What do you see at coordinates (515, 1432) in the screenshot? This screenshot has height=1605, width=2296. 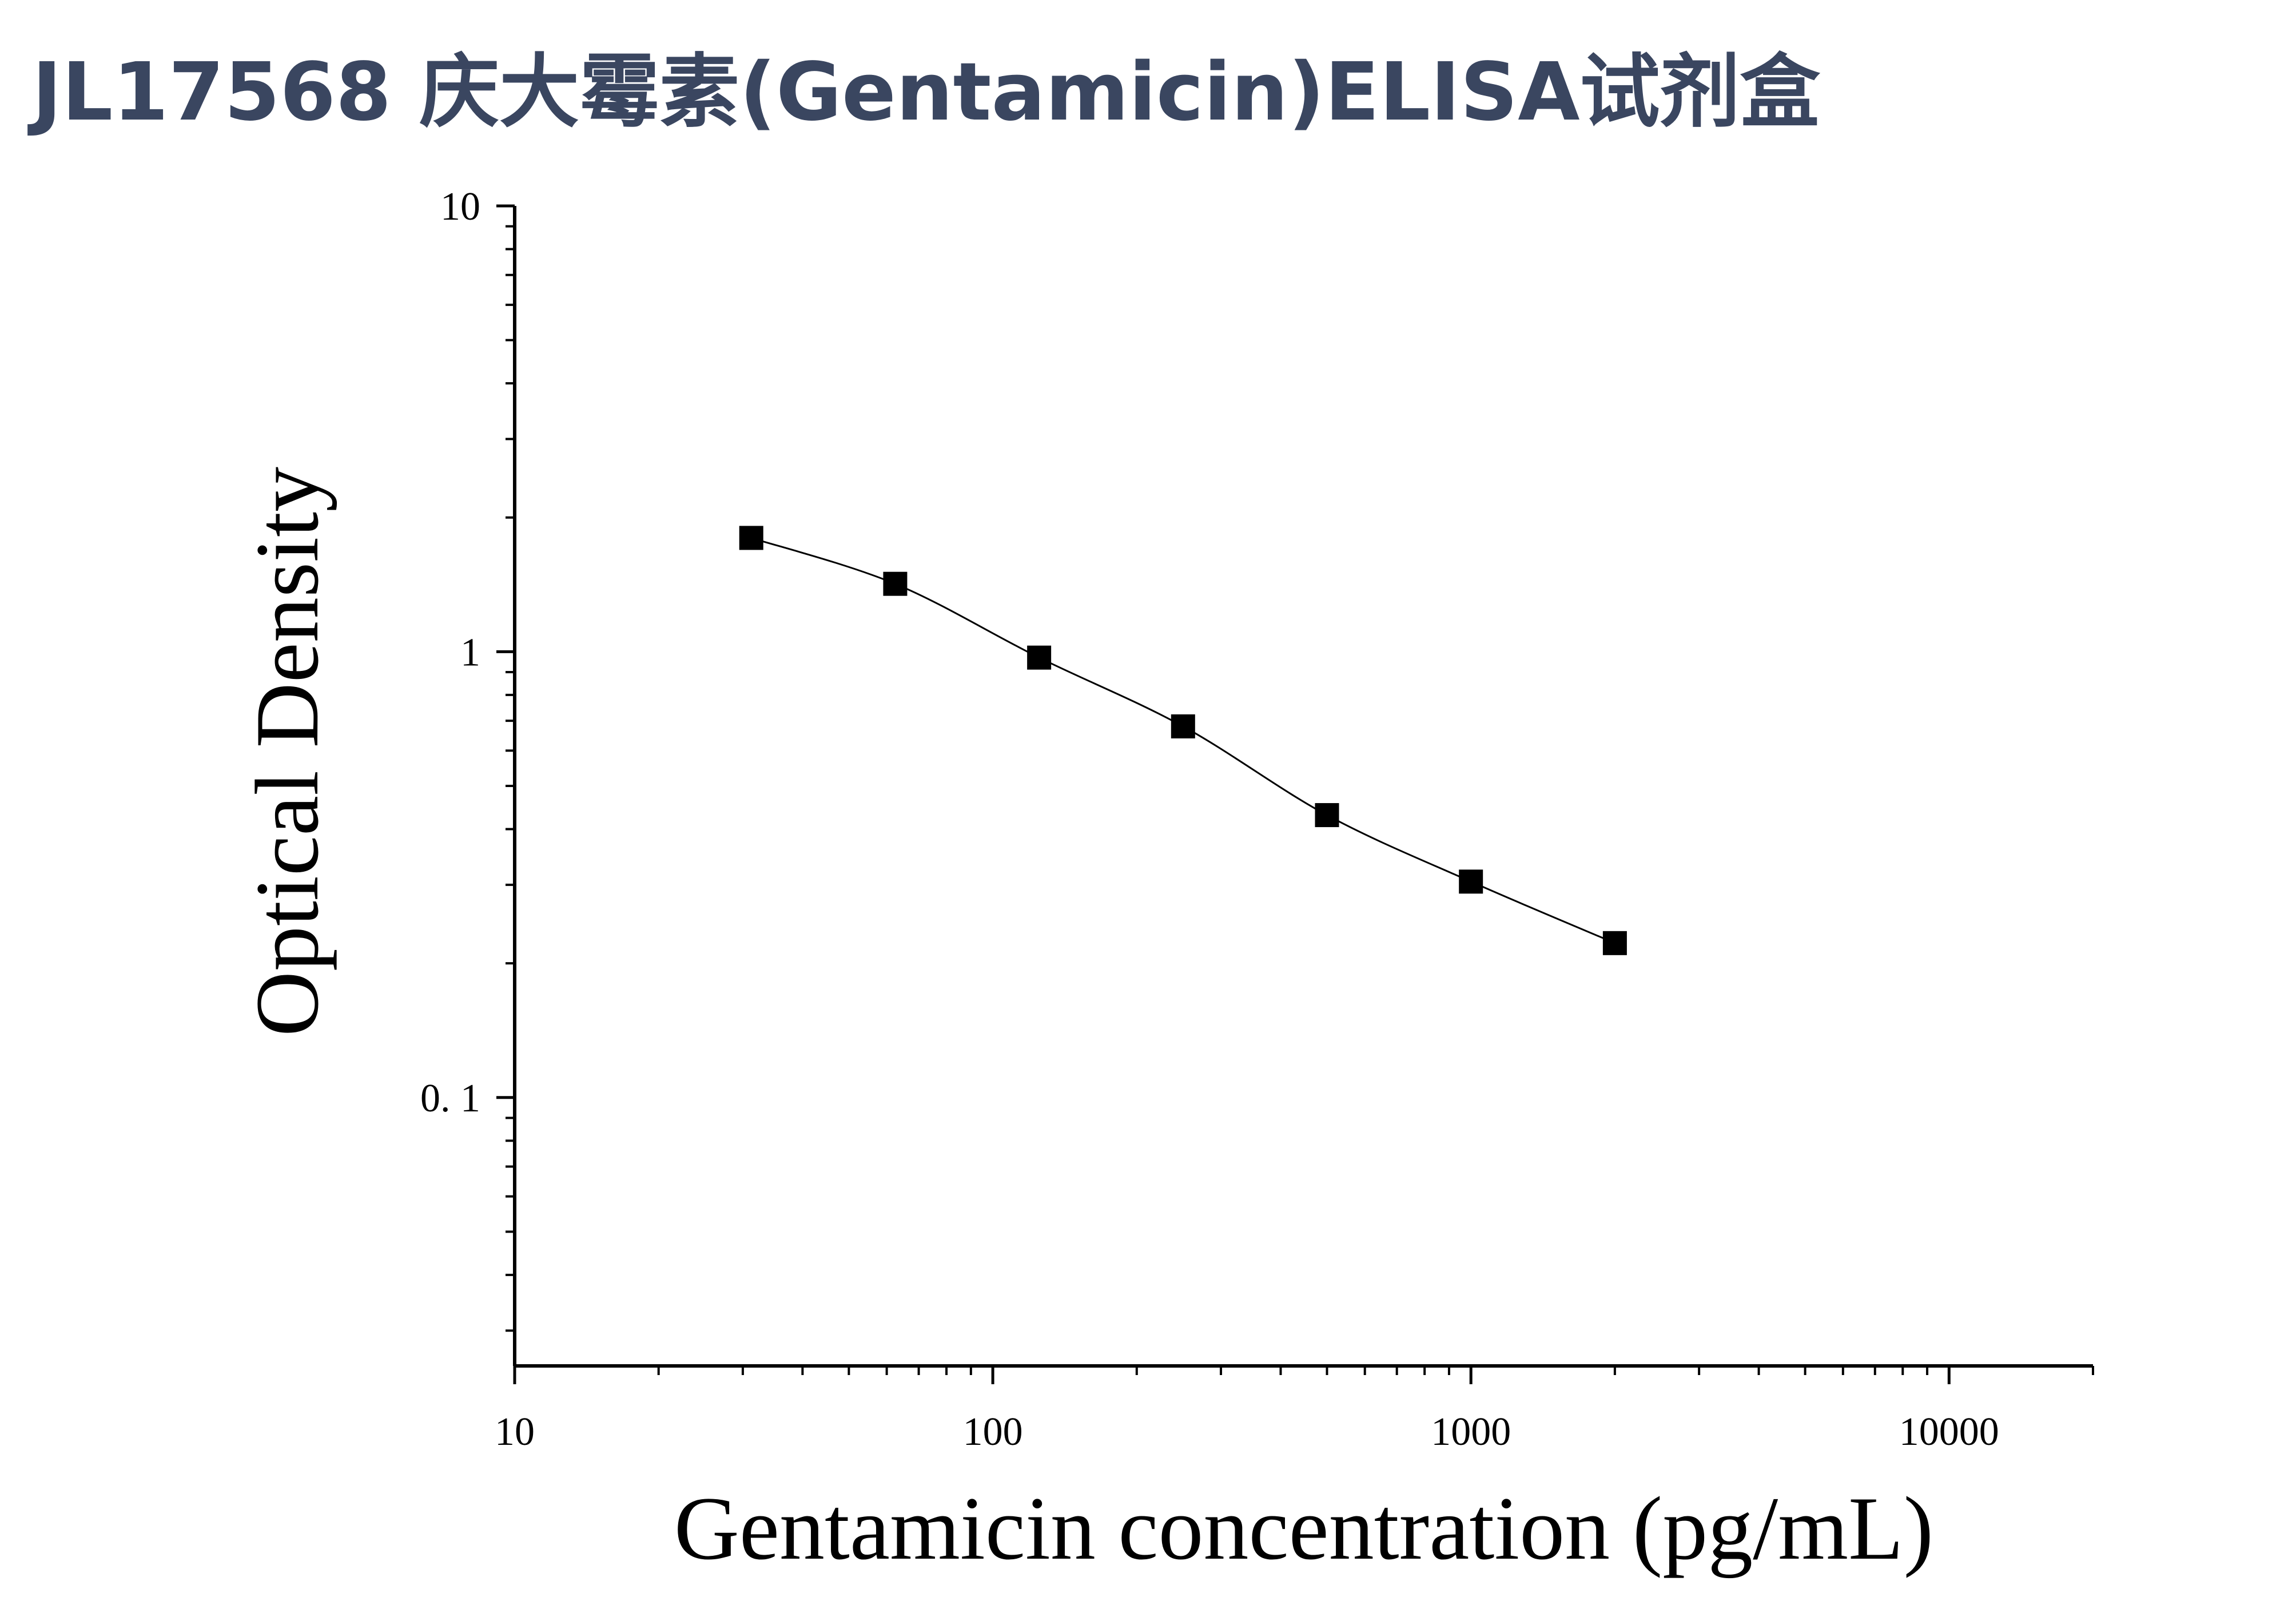 I see `x-tick-label: 10` at bounding box center [515, 1432].